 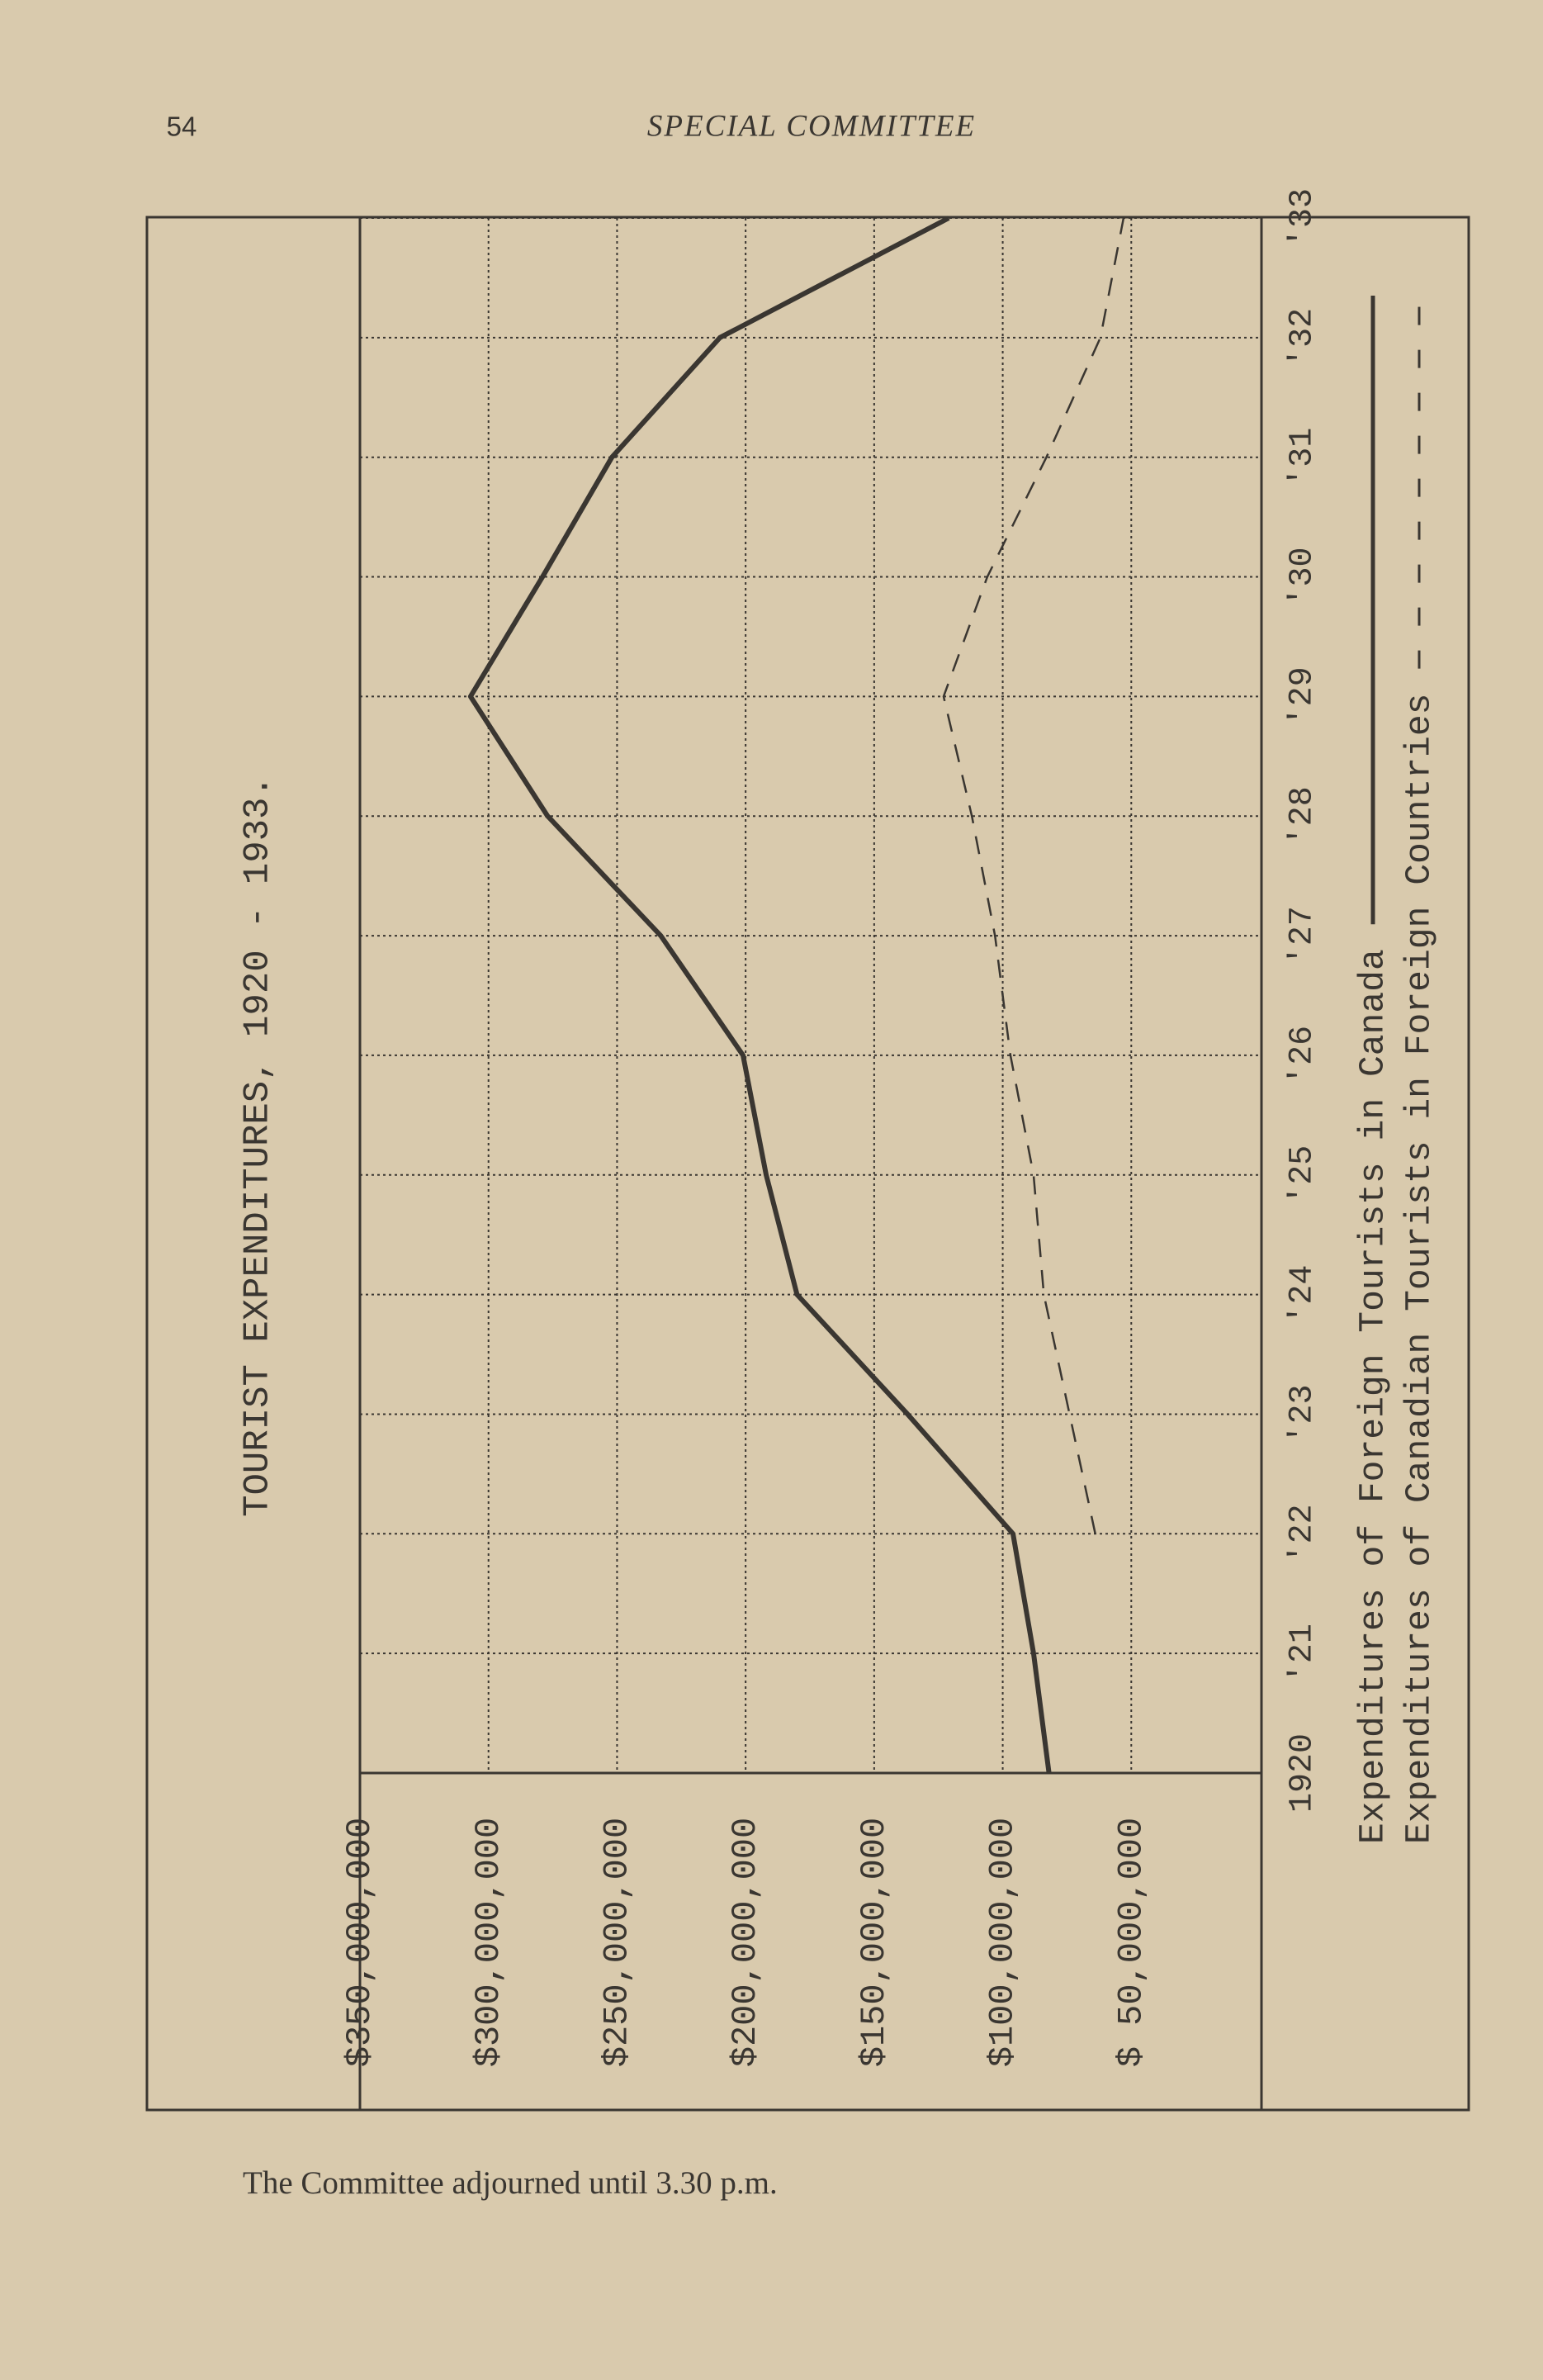 What do you see at coordinates (1303, 457) in the screenshot?
I see `x-tick-label: '31` at bounding box center [1303, 457].